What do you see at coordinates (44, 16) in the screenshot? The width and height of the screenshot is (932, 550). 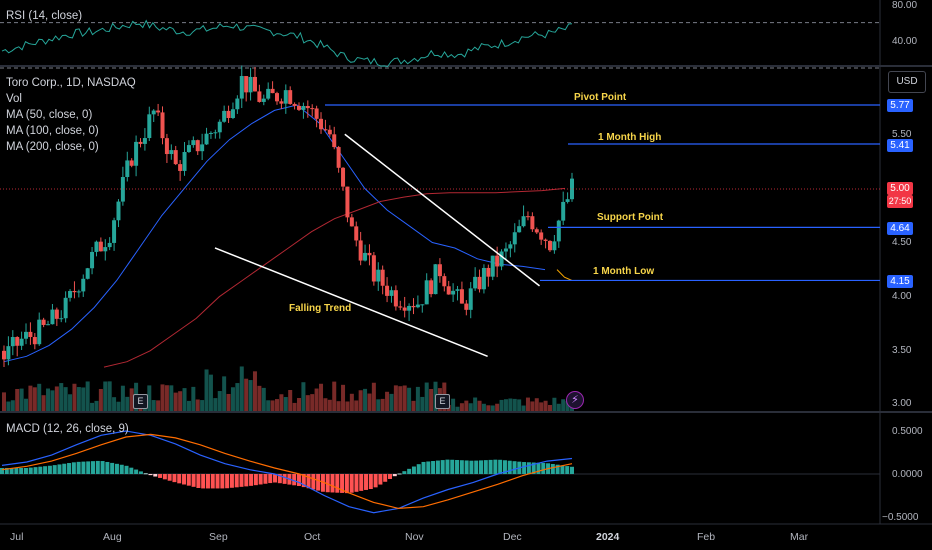 I see `rsi-title: RSI (14, close)` at bounding box center [44, 16].